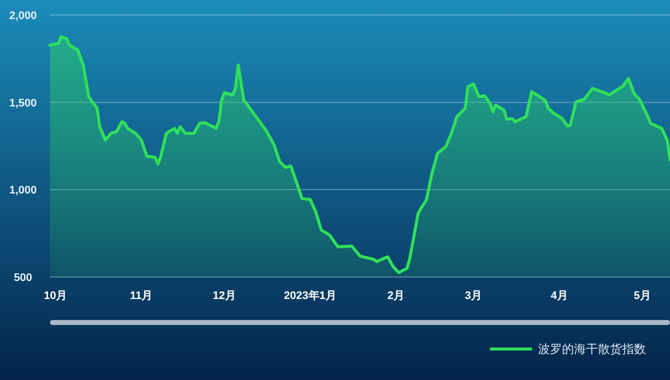  I want to click on y-tick-label: 500, so click(23, 278).